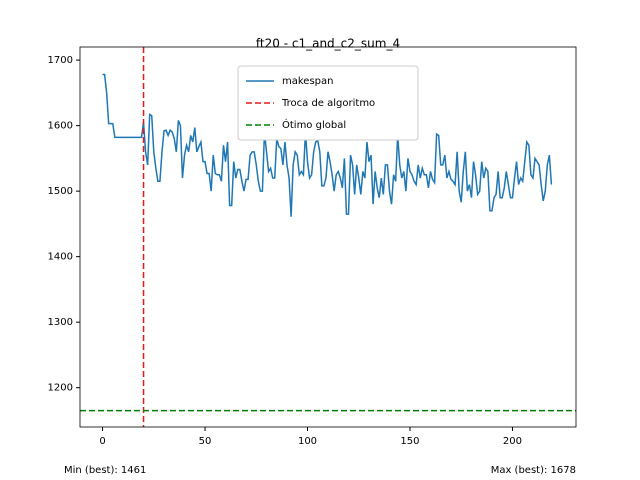 The height and width of the screenshot is (480, 640). Describe the element at coordinates (60, 257) in the screenshot. I see `y-tick-label: 1400` at that location.